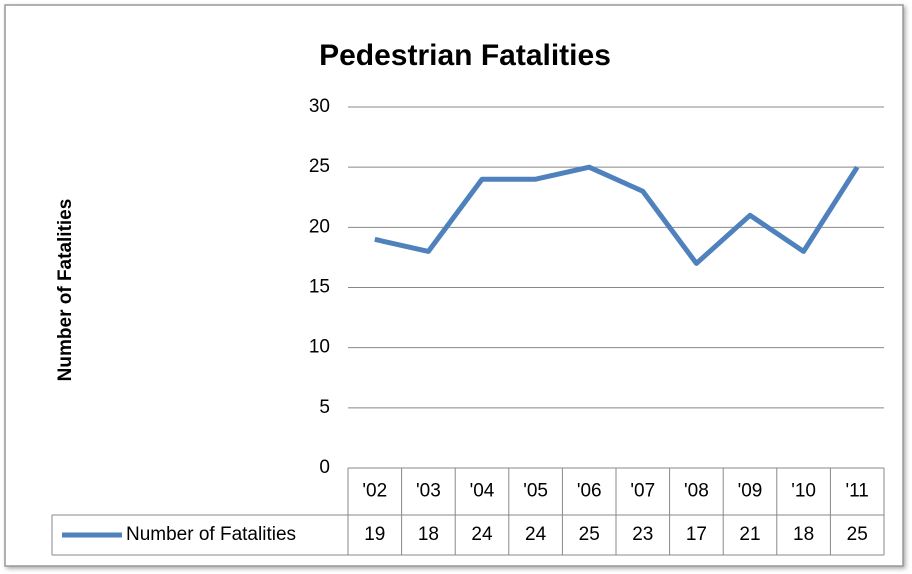 The width and height of the screenshot is (912, 574). What do you see at coordinates (65, 290) in the screenshot?
I see `y-axis-label: Number of Fatalities` at bounding box center [65, 290].